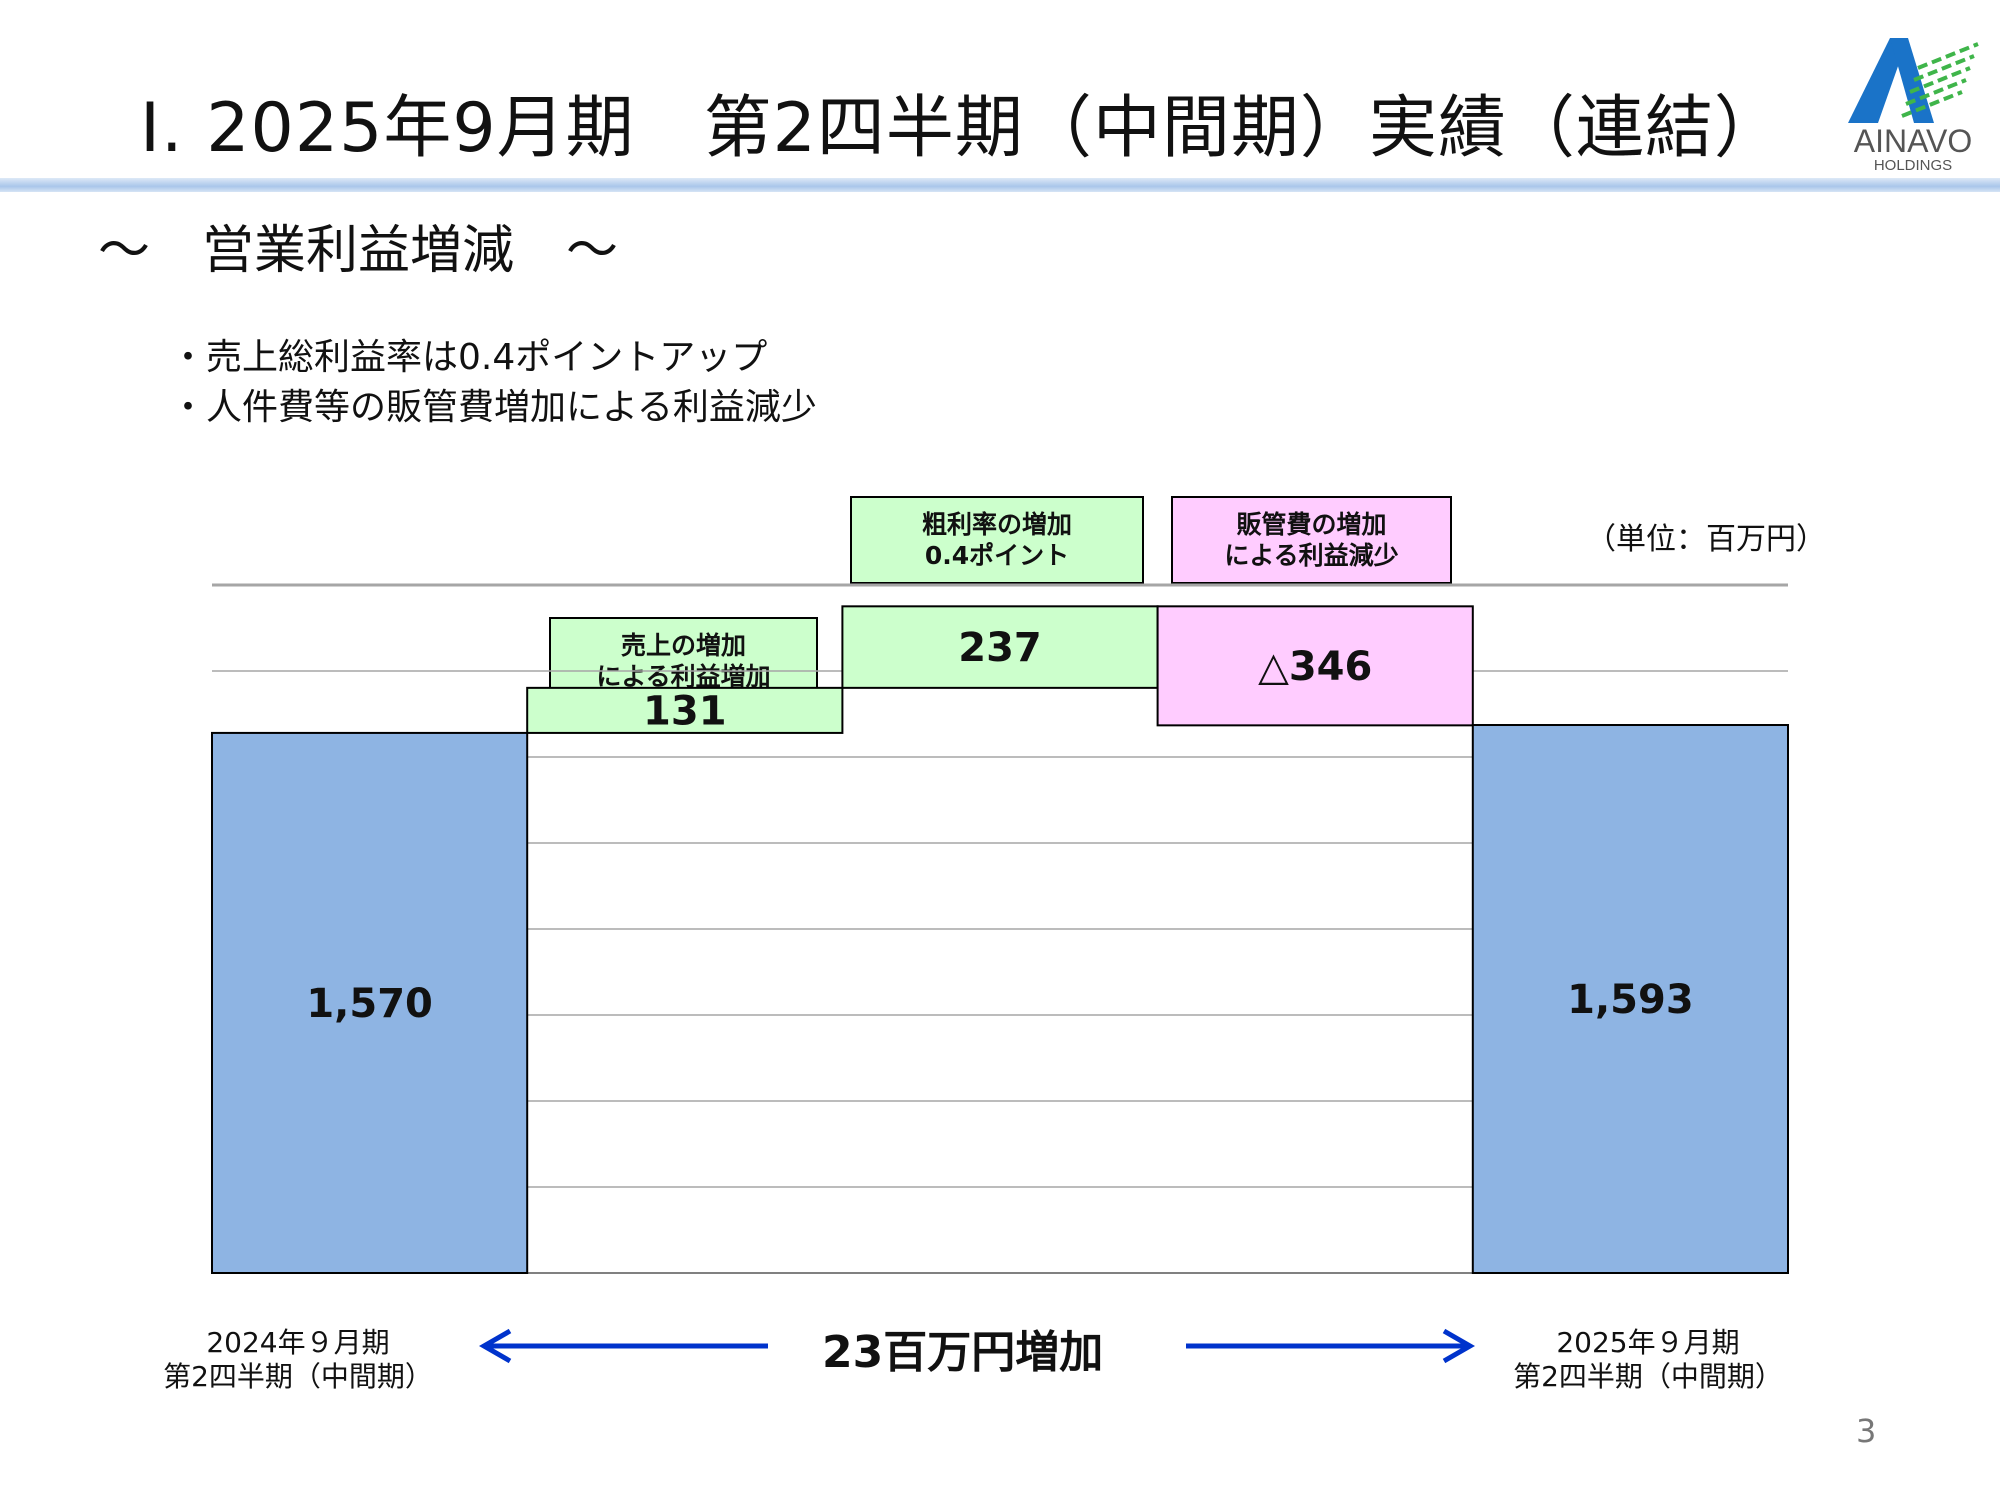 The image size is (2000, 1500). I want to click on ainavo-logo-icon: AINAVO HOLDINGS, so click(1913, 106).